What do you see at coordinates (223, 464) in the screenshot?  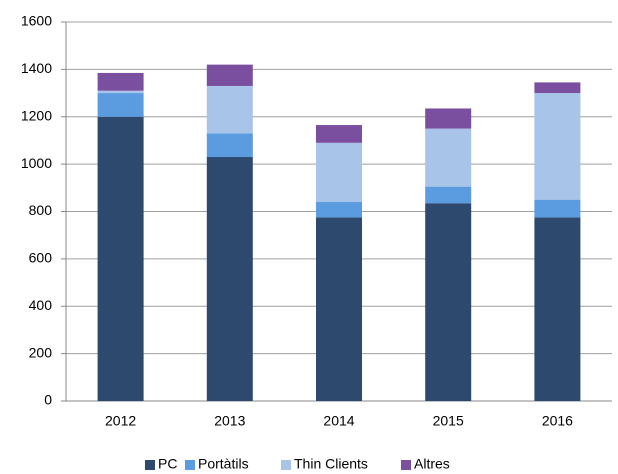 I see `legend-label: Portàtils` at bounding box center [223, 464].